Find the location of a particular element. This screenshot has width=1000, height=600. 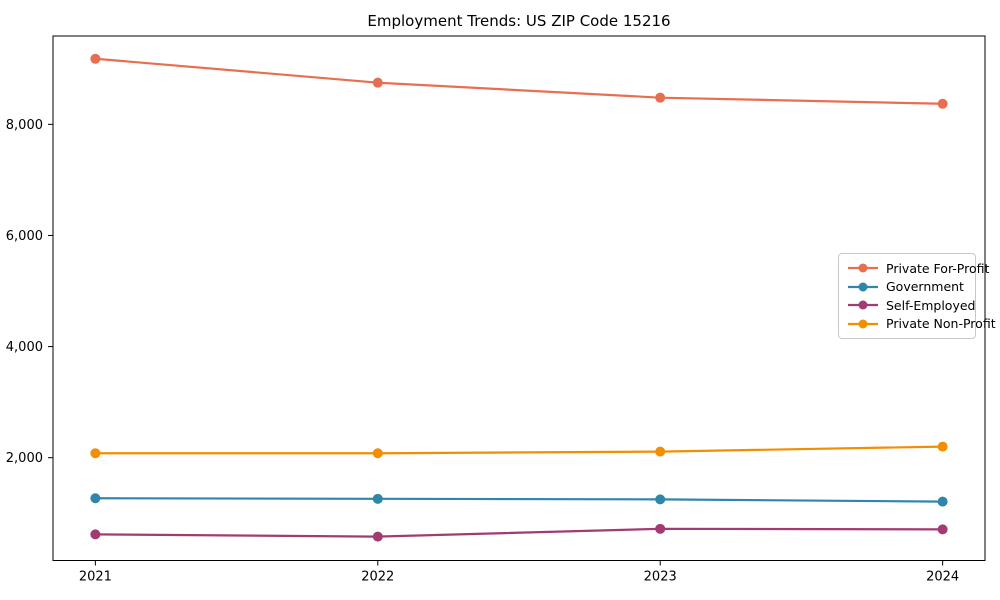

x-tick-label: 2023 is located at coordinates (660, 577).